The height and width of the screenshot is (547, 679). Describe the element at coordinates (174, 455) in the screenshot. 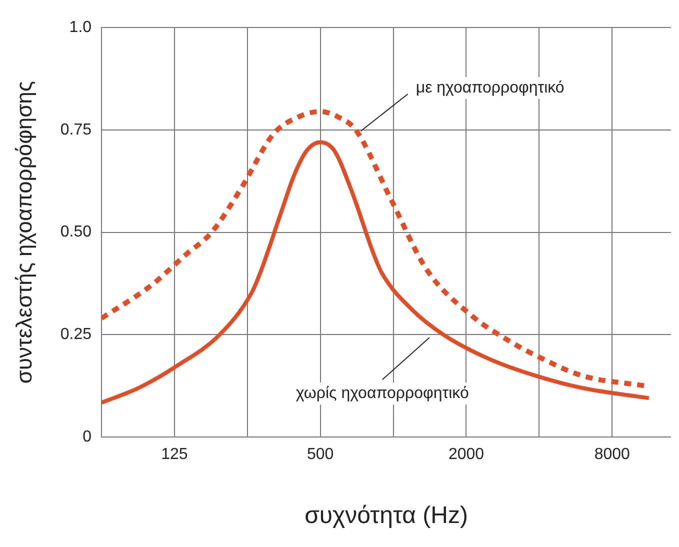

I see `x-tick-label: 125` at that location.